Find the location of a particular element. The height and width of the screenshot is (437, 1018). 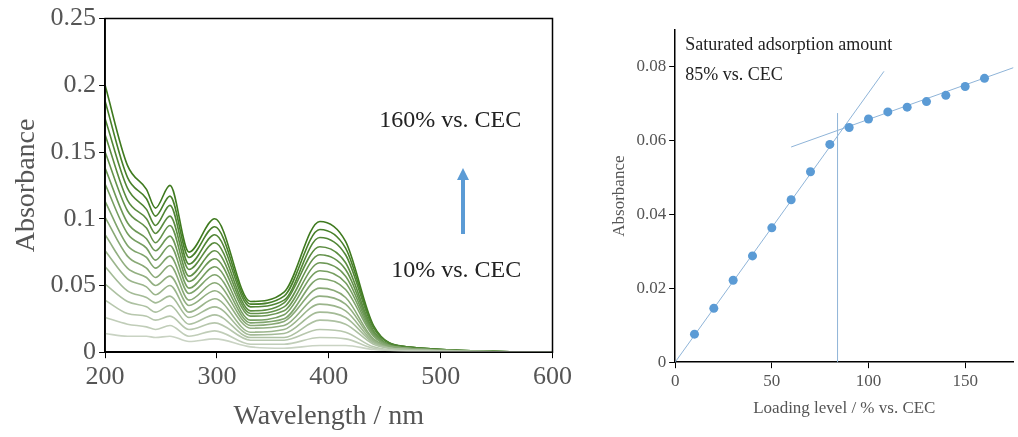

x-tick-label: 600 is located at coordinates (552, 375).